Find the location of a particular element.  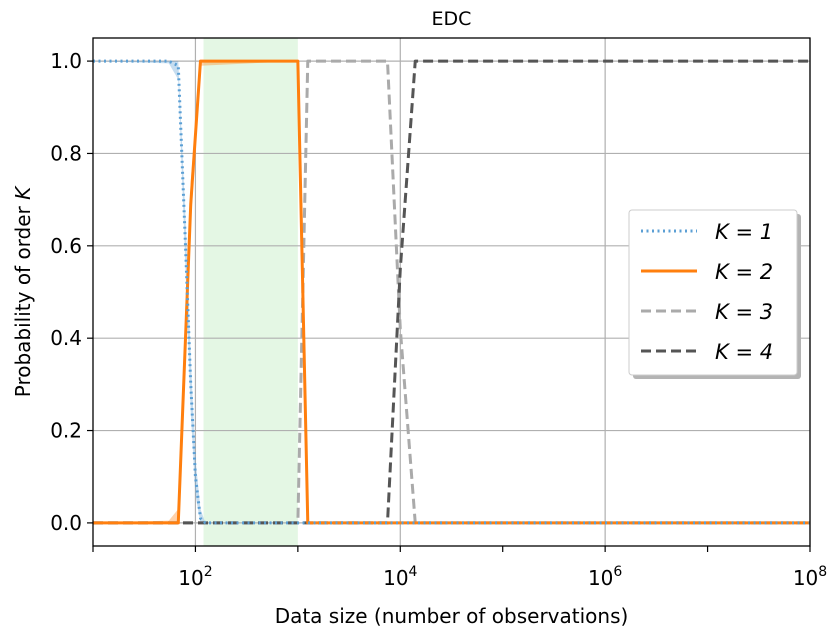

x-tick-label: 10⁴ is located at coordinates (400, 577).